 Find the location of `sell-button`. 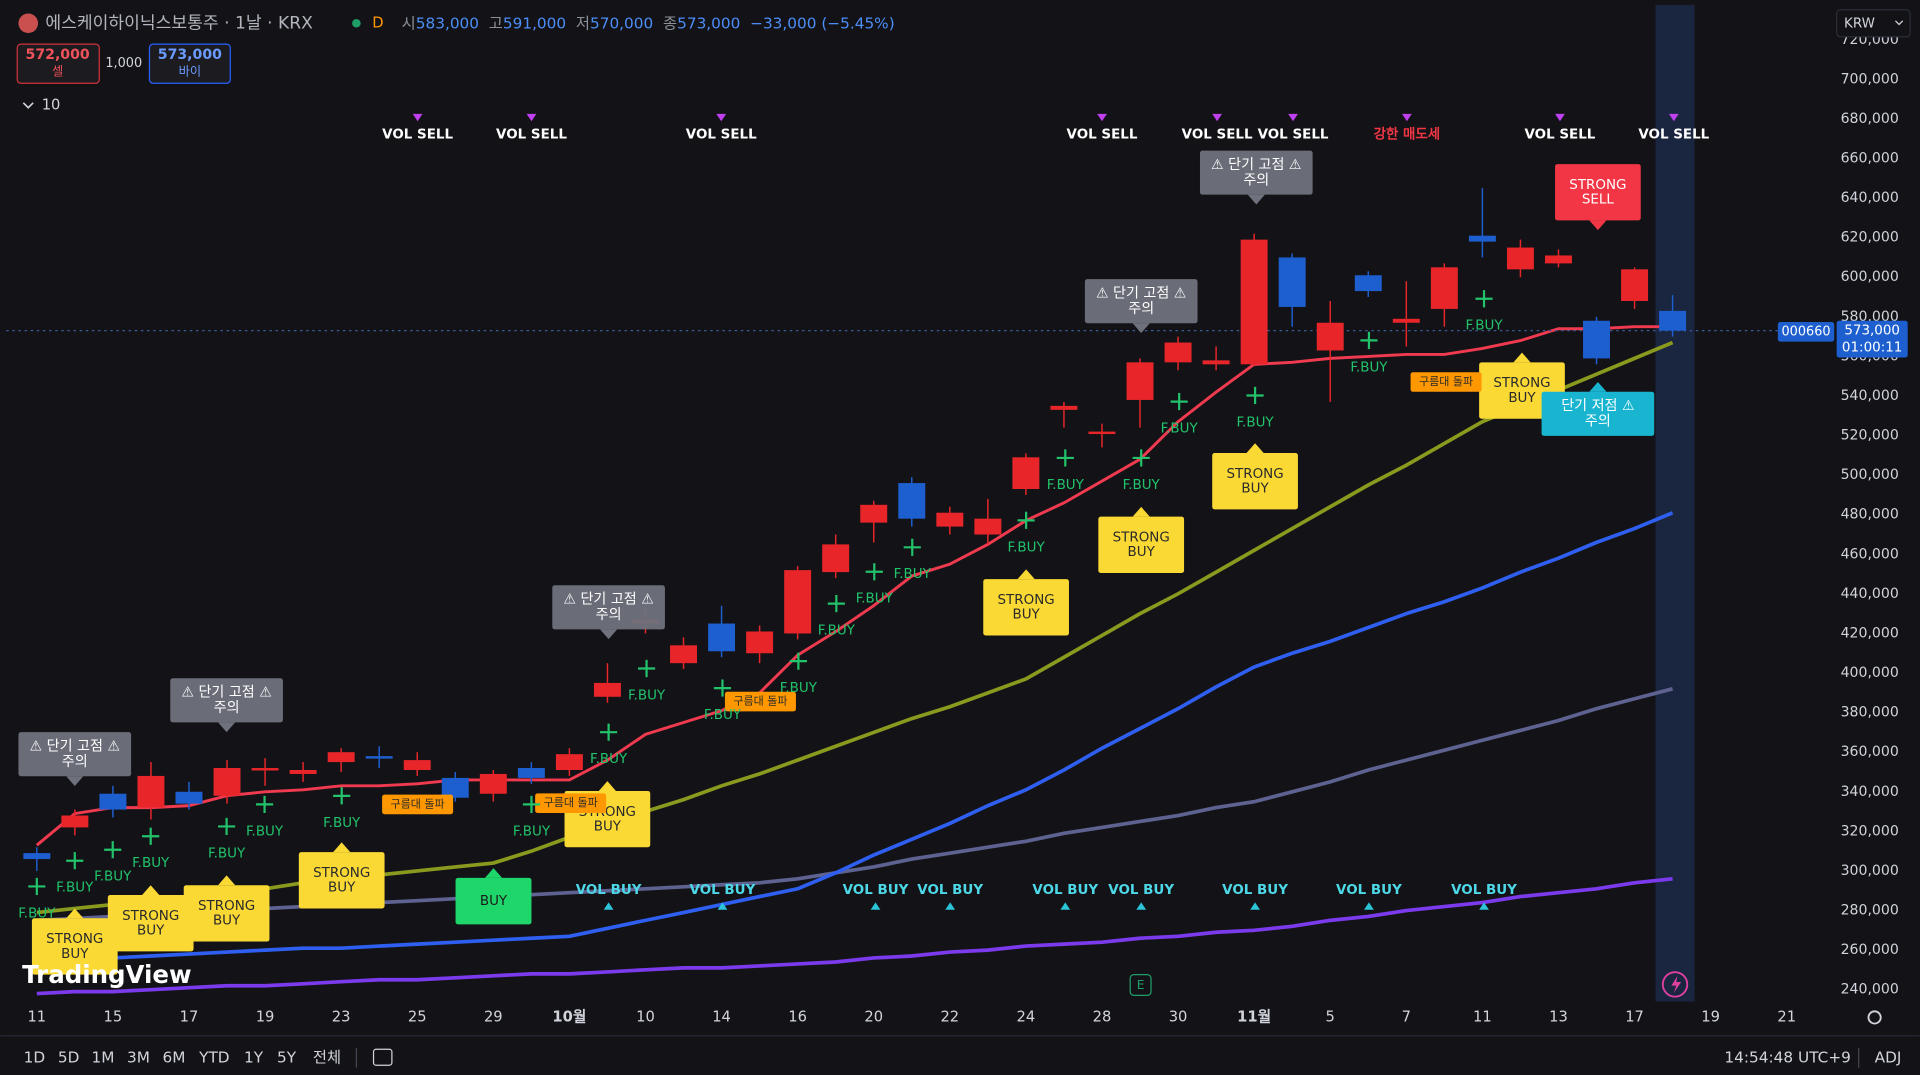

sell-button is located at coordinates (58, 63).